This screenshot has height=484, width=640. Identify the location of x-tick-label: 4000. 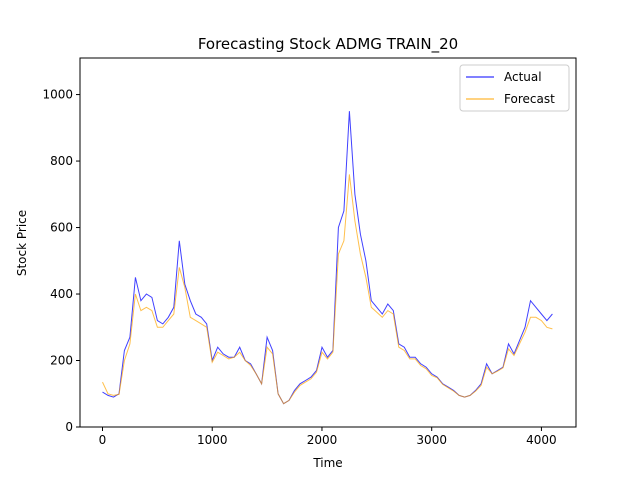
(541, 440).